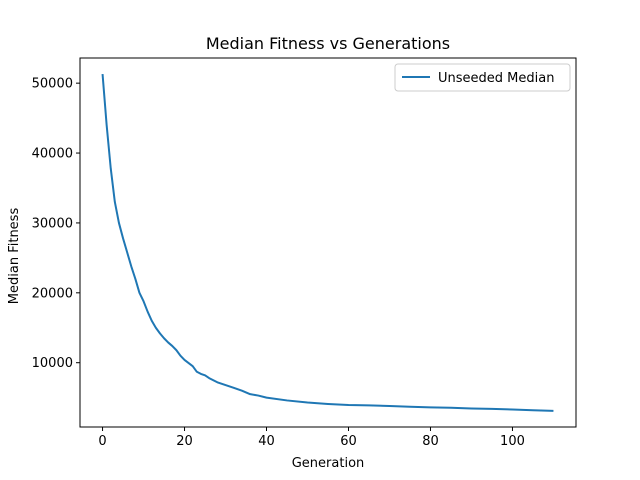  Describe the element at coordinates (328, 463) in the screenshot. I see `x-axis-label: Generation` at that location.